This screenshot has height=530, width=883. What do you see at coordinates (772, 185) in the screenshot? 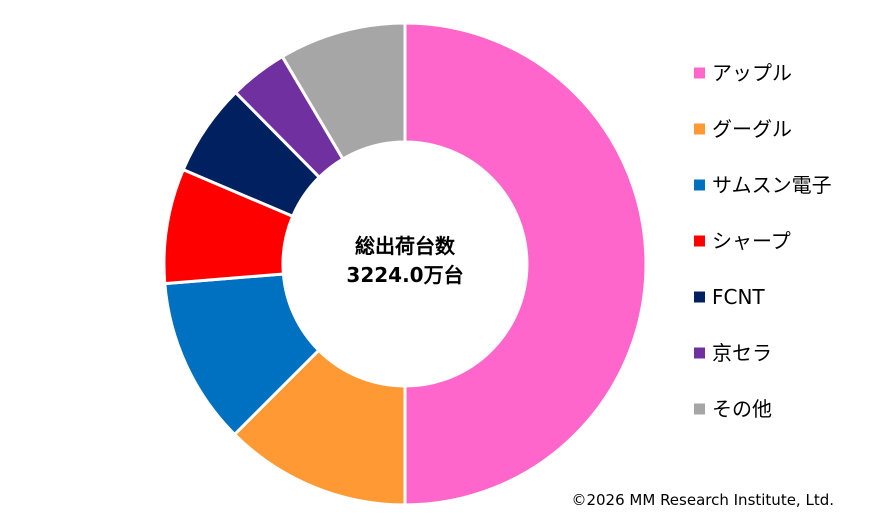
I see `legend-label: サムスン電子` at bounding box center [772, 185].